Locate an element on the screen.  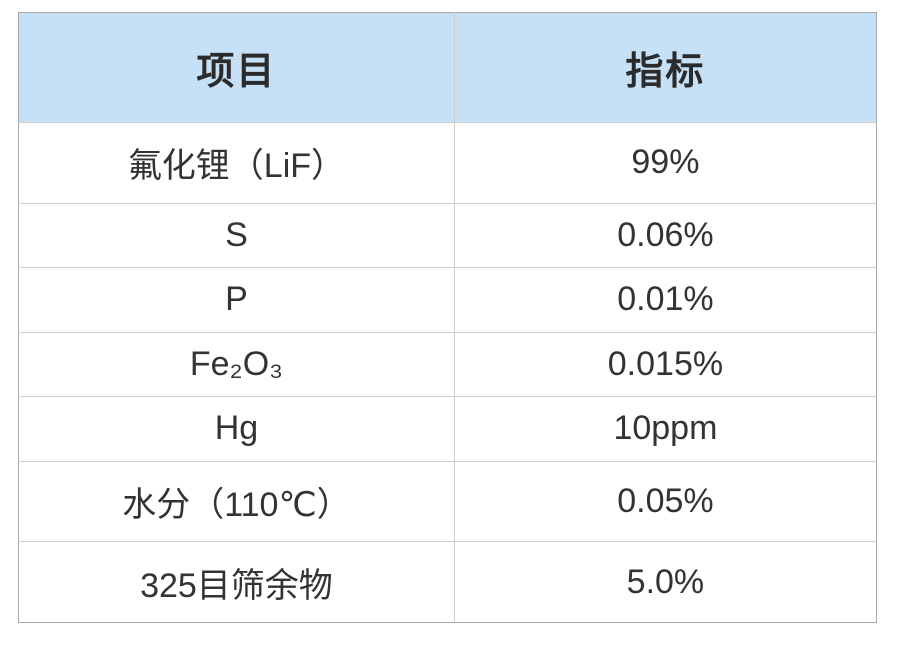
table-row: Fe₂O₃ 0.015% is located at coordinates (448, 364).